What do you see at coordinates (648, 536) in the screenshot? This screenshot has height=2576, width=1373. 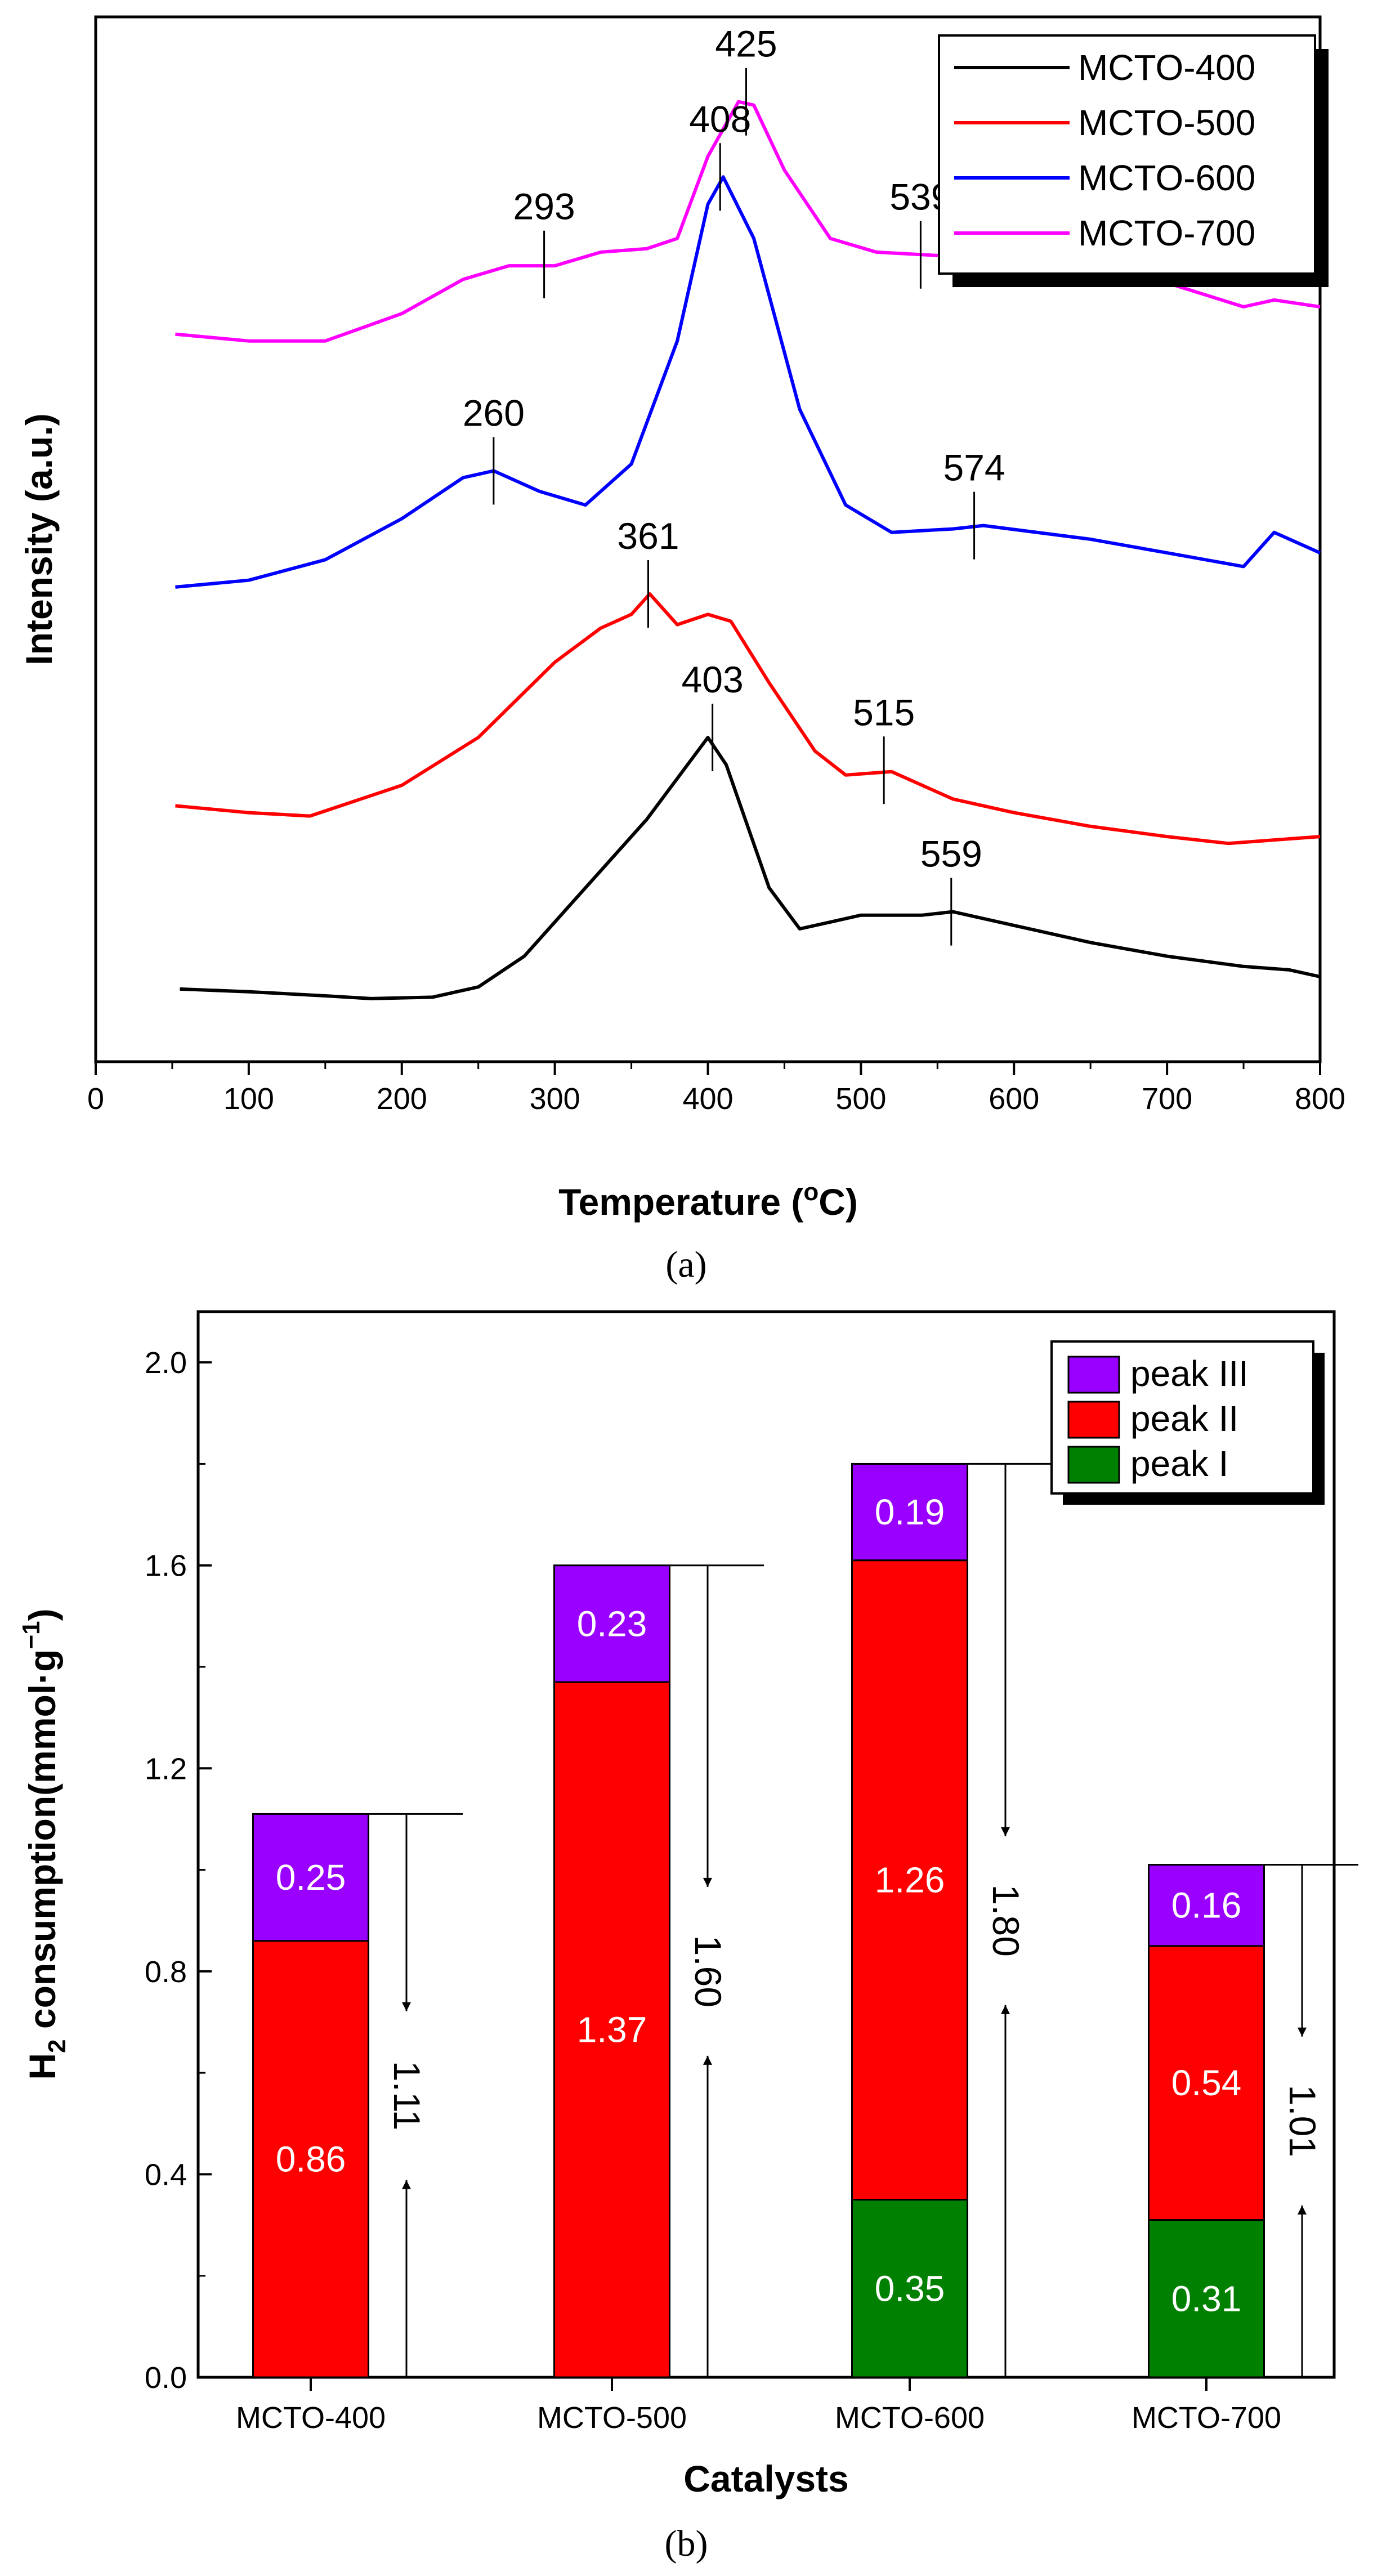 I see `peak-label: 361` at bounding box center [648, 536].